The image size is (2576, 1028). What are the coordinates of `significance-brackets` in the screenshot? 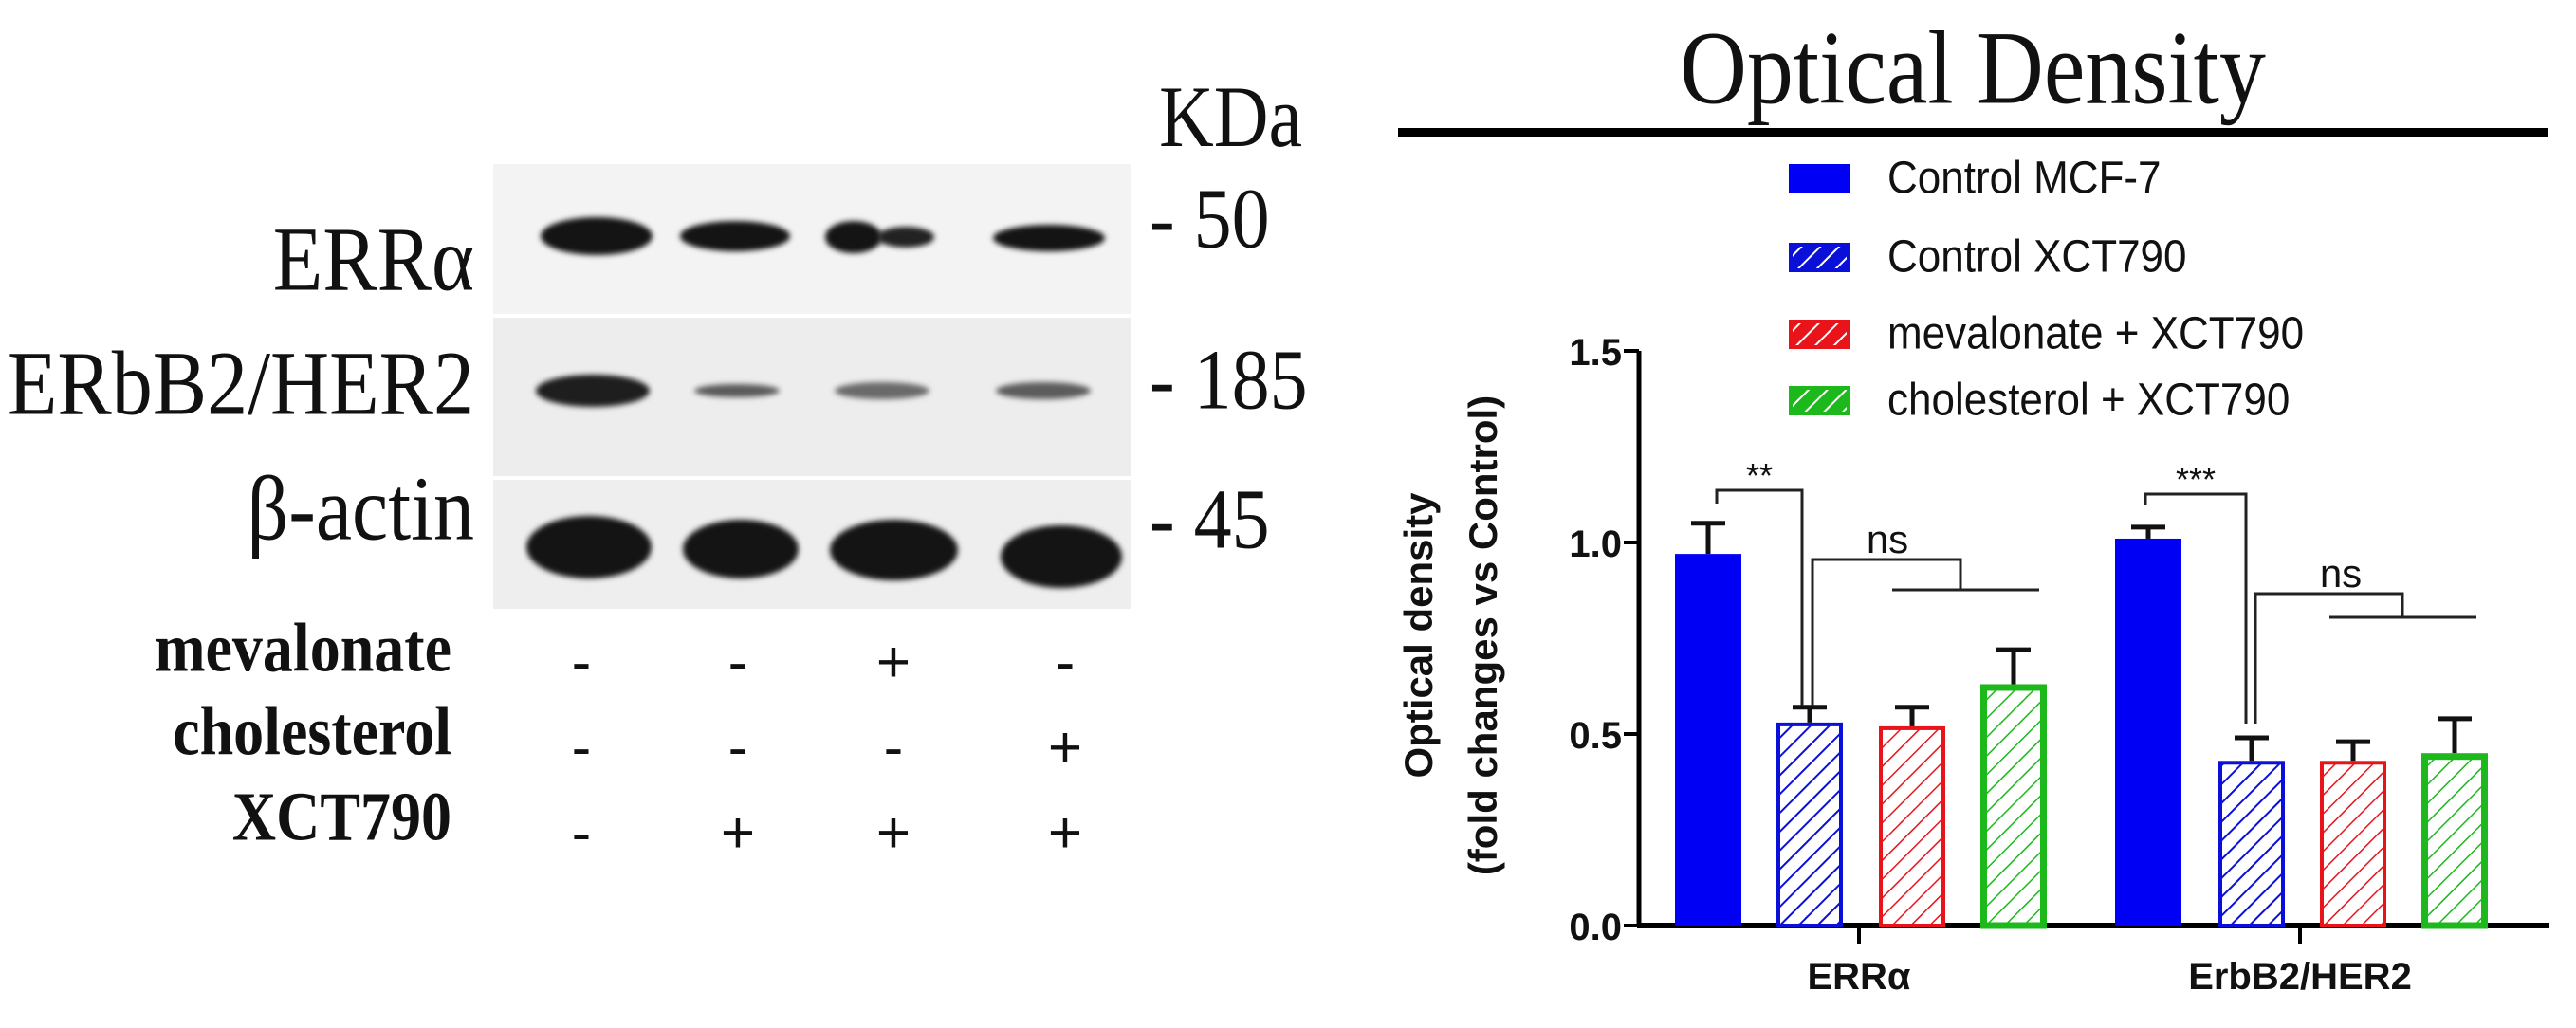 It's located at (2095, 606).